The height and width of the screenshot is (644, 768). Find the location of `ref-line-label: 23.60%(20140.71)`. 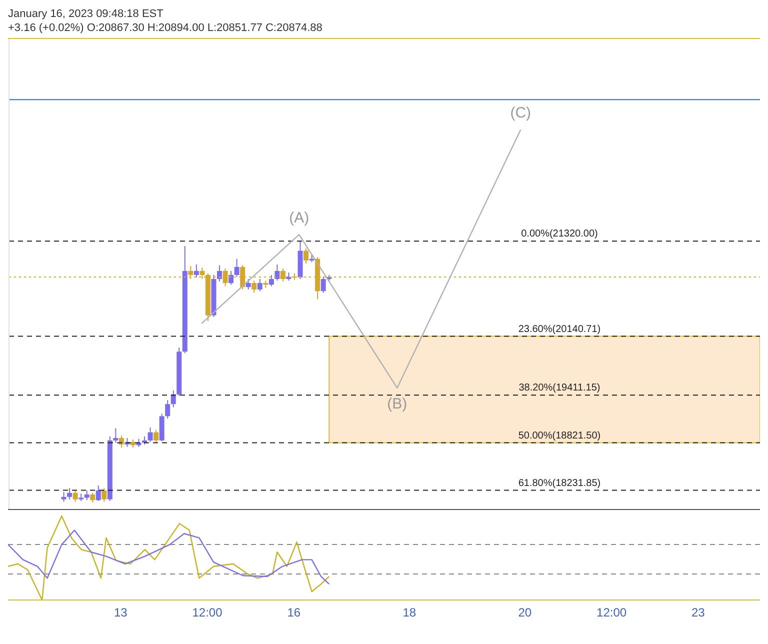

ref-line-label: 23.60%(20140.71) is located at coordinates (559, 329).